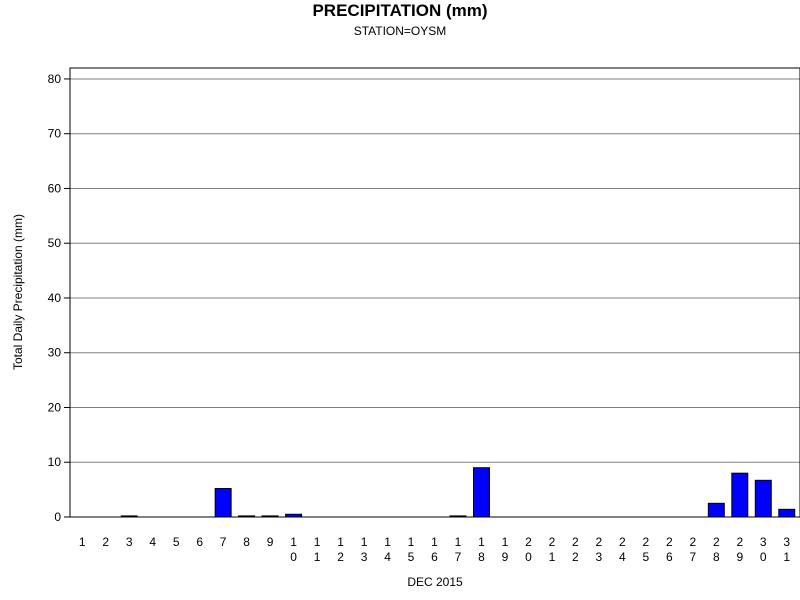 The height and width of the screenshot is (600, 800). What do you see at coordinates (364, 557) in the screenshot?
I see `x-tick-label-13-1: 3` at bounding box center [364, 557].